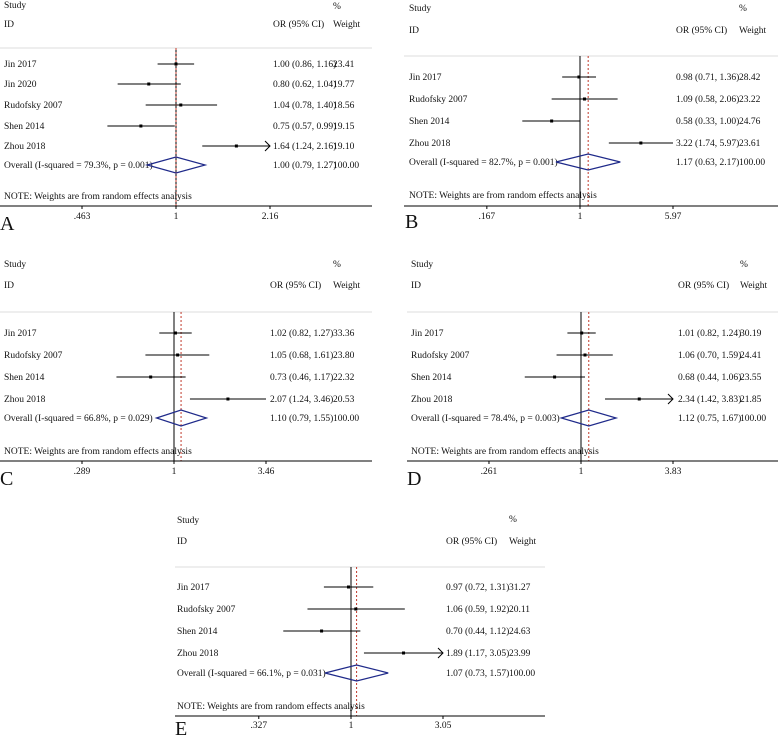  What do you see at coordinates (304, 126) in the screenshot?
I see `or-ci-value: 0.75 (0.57, 0.99)` at bounding box center [304, 126].